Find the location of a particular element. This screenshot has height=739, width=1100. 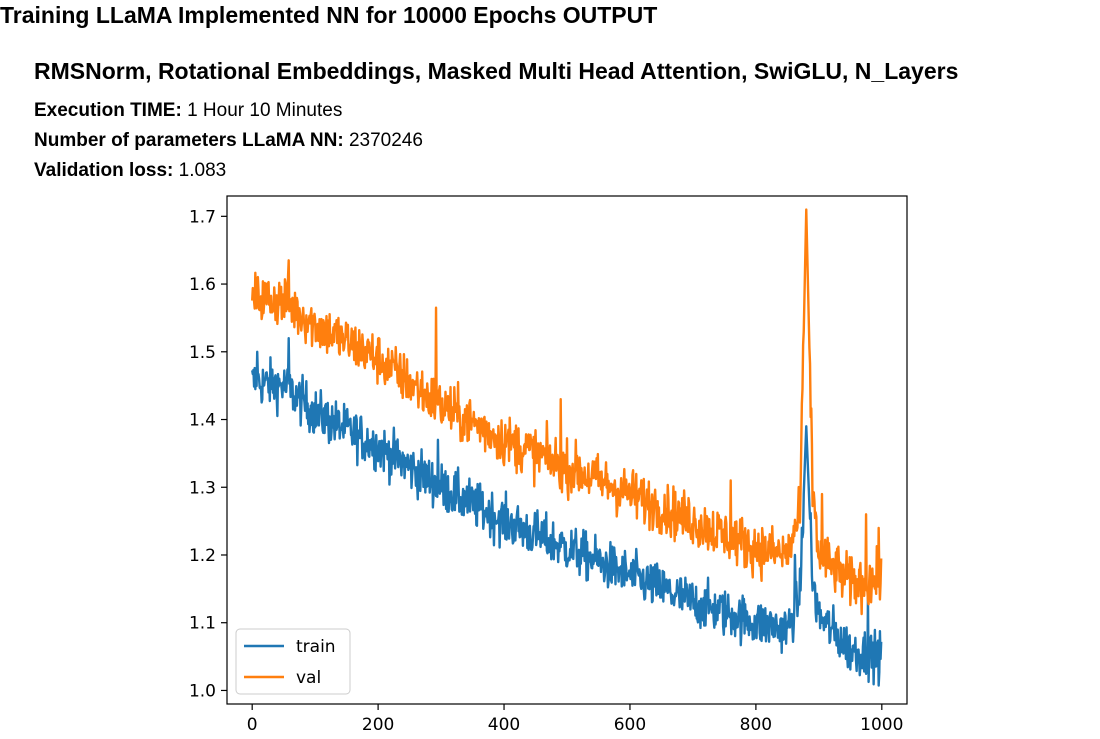

parameters-label: Number of parameters LLaMA NN: is located at coordinates (189, 140).